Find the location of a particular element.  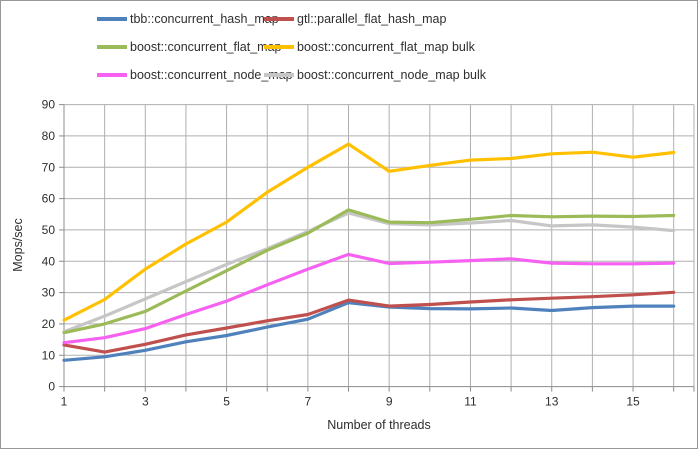

y-tick-label: 20 is located at coordinates (49, 324).